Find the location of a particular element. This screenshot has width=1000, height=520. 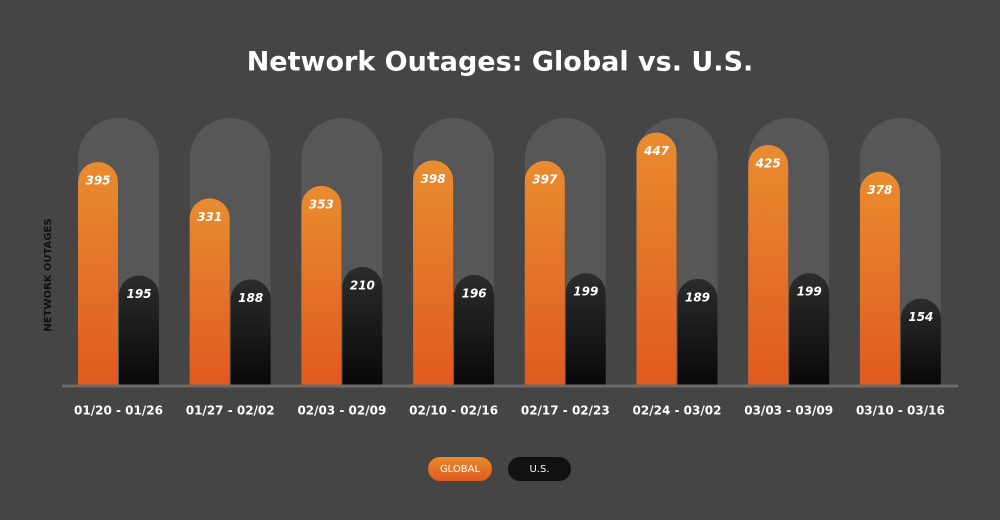

value-label: 195 is located at coordinates (138, 294).